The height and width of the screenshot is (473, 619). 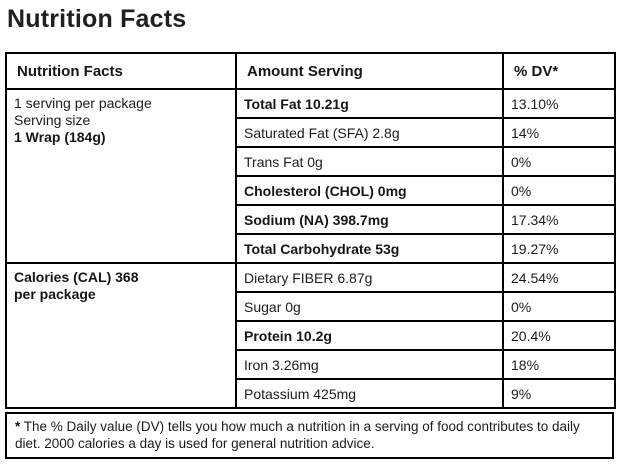 I want to click on footnote-asterisk: *, so click(x=18, y=426).